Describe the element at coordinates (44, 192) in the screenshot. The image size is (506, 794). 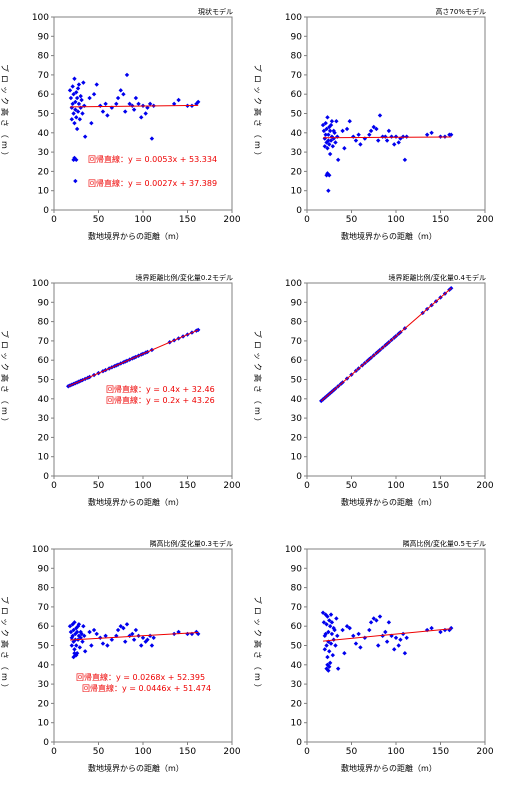
I see `y-tick-label: 10` at that location.